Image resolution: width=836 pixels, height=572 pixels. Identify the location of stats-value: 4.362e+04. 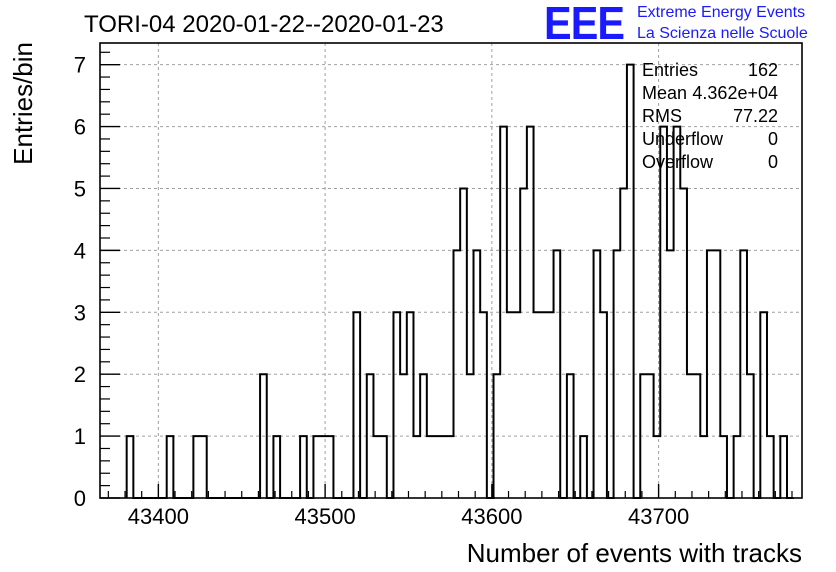
(735, 93).